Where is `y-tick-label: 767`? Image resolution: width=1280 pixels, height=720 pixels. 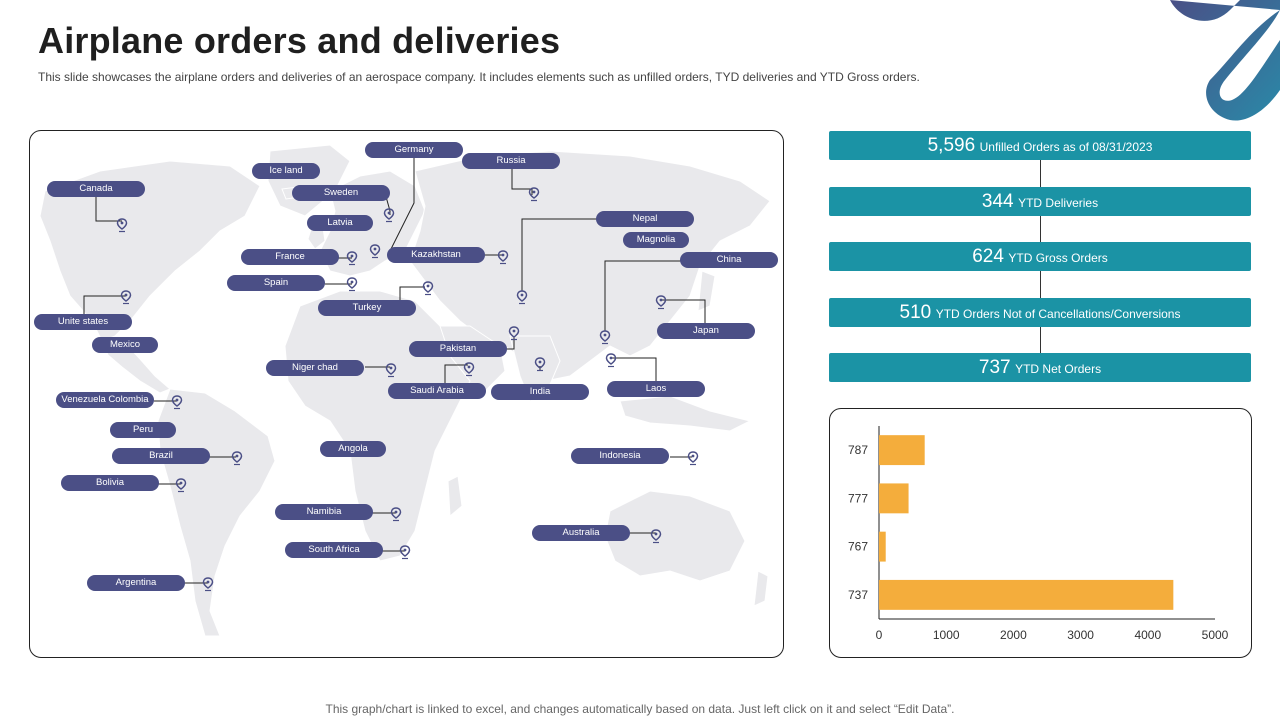
y-tick-label: 767 is located at coordinates (858, 547).